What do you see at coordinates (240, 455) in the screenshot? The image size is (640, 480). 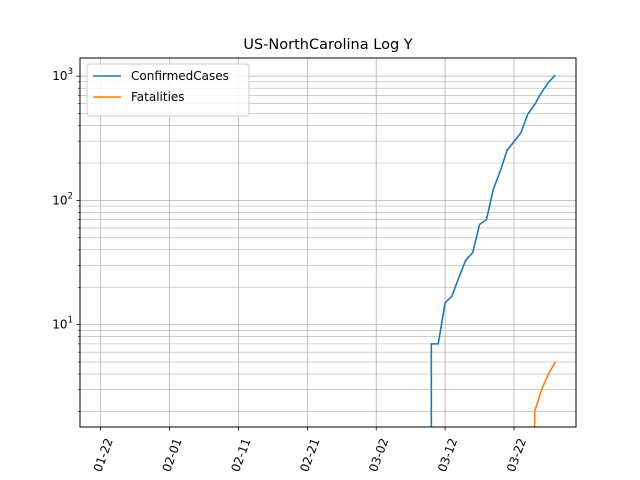 I see `x-tick-label: 02-11` at bounding box center [240, 455].